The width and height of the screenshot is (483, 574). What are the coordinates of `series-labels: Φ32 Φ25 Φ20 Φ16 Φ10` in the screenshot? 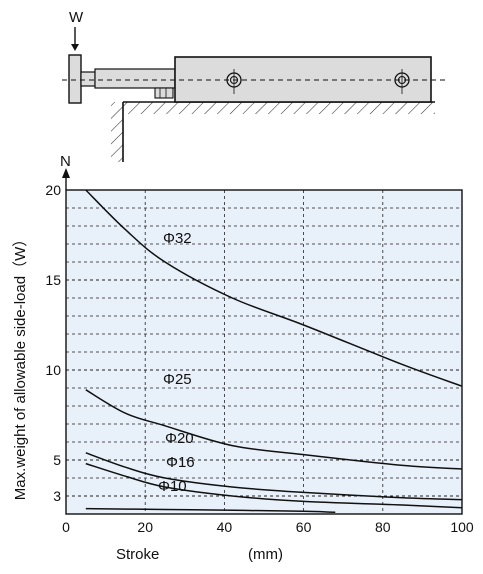 It's located at (176, 362).